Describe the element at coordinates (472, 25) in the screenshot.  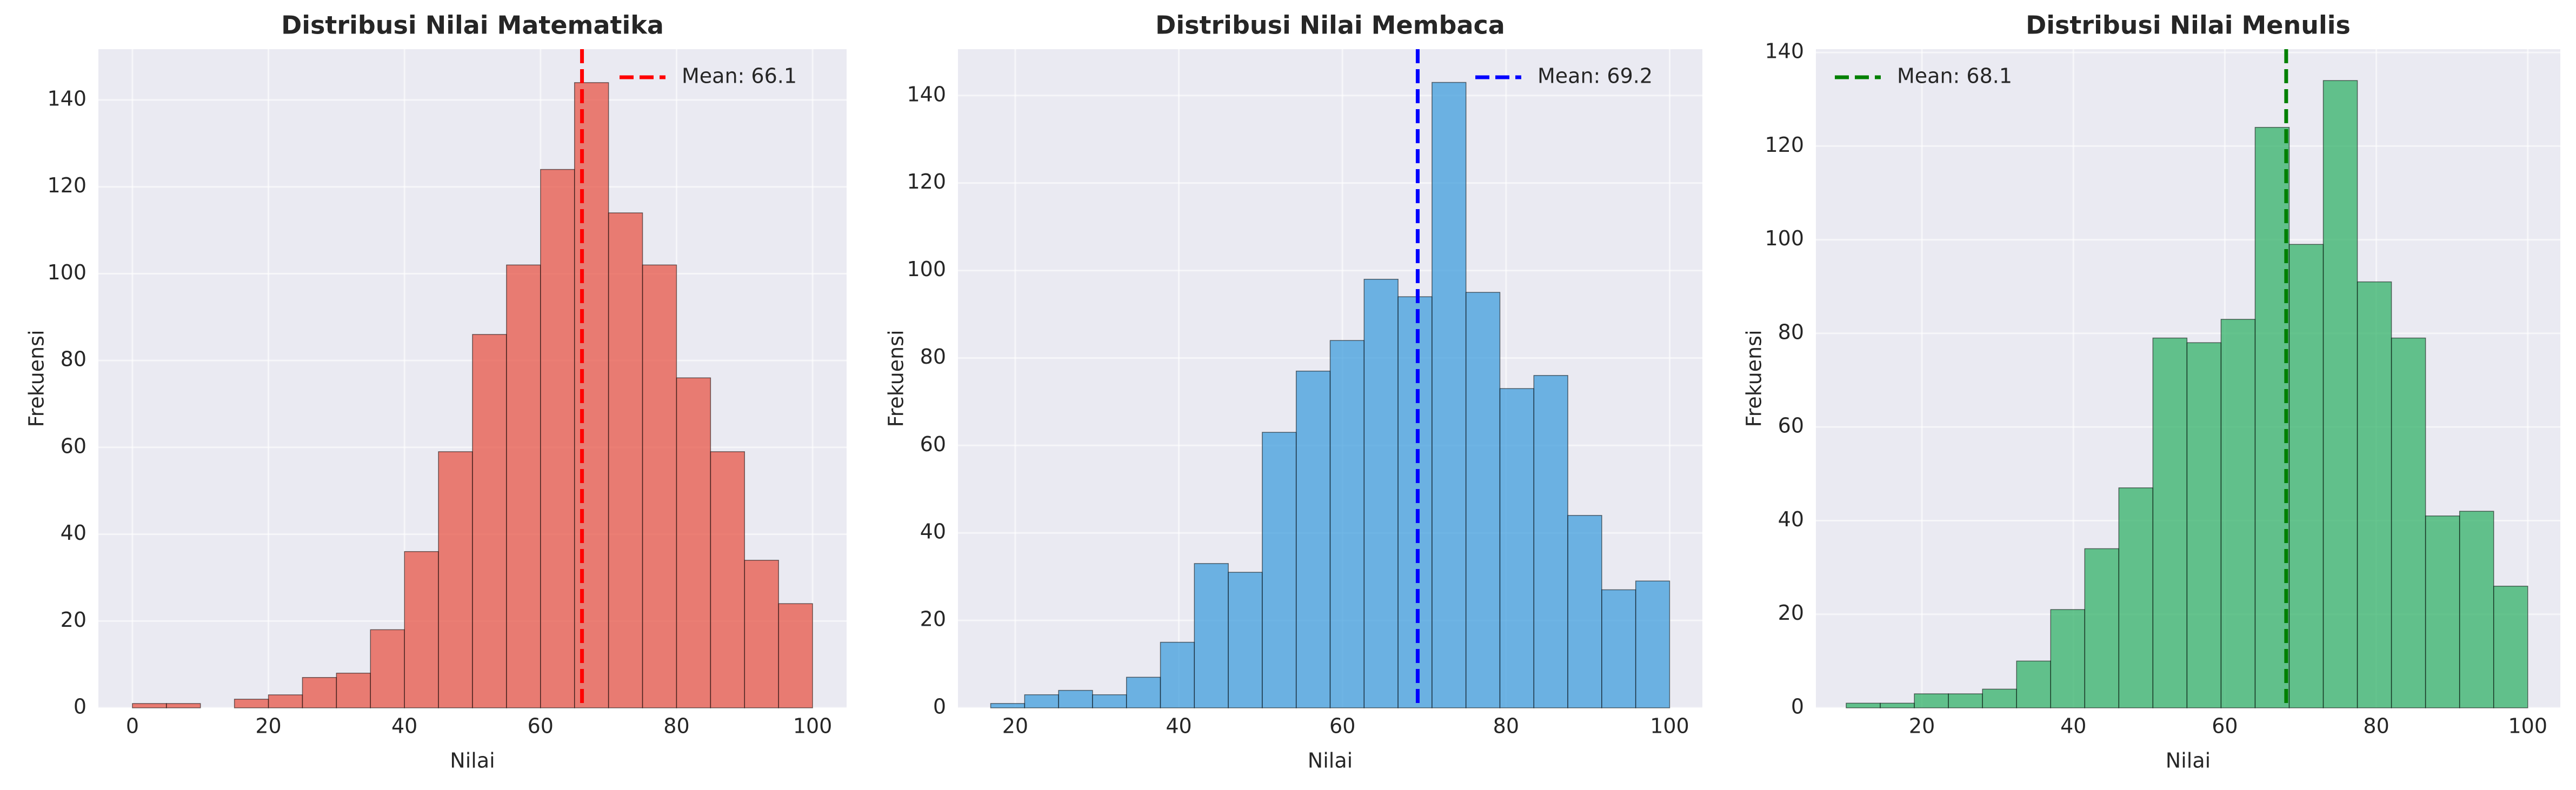
I see `title: Distribusi Nilai Matematika` at that location.